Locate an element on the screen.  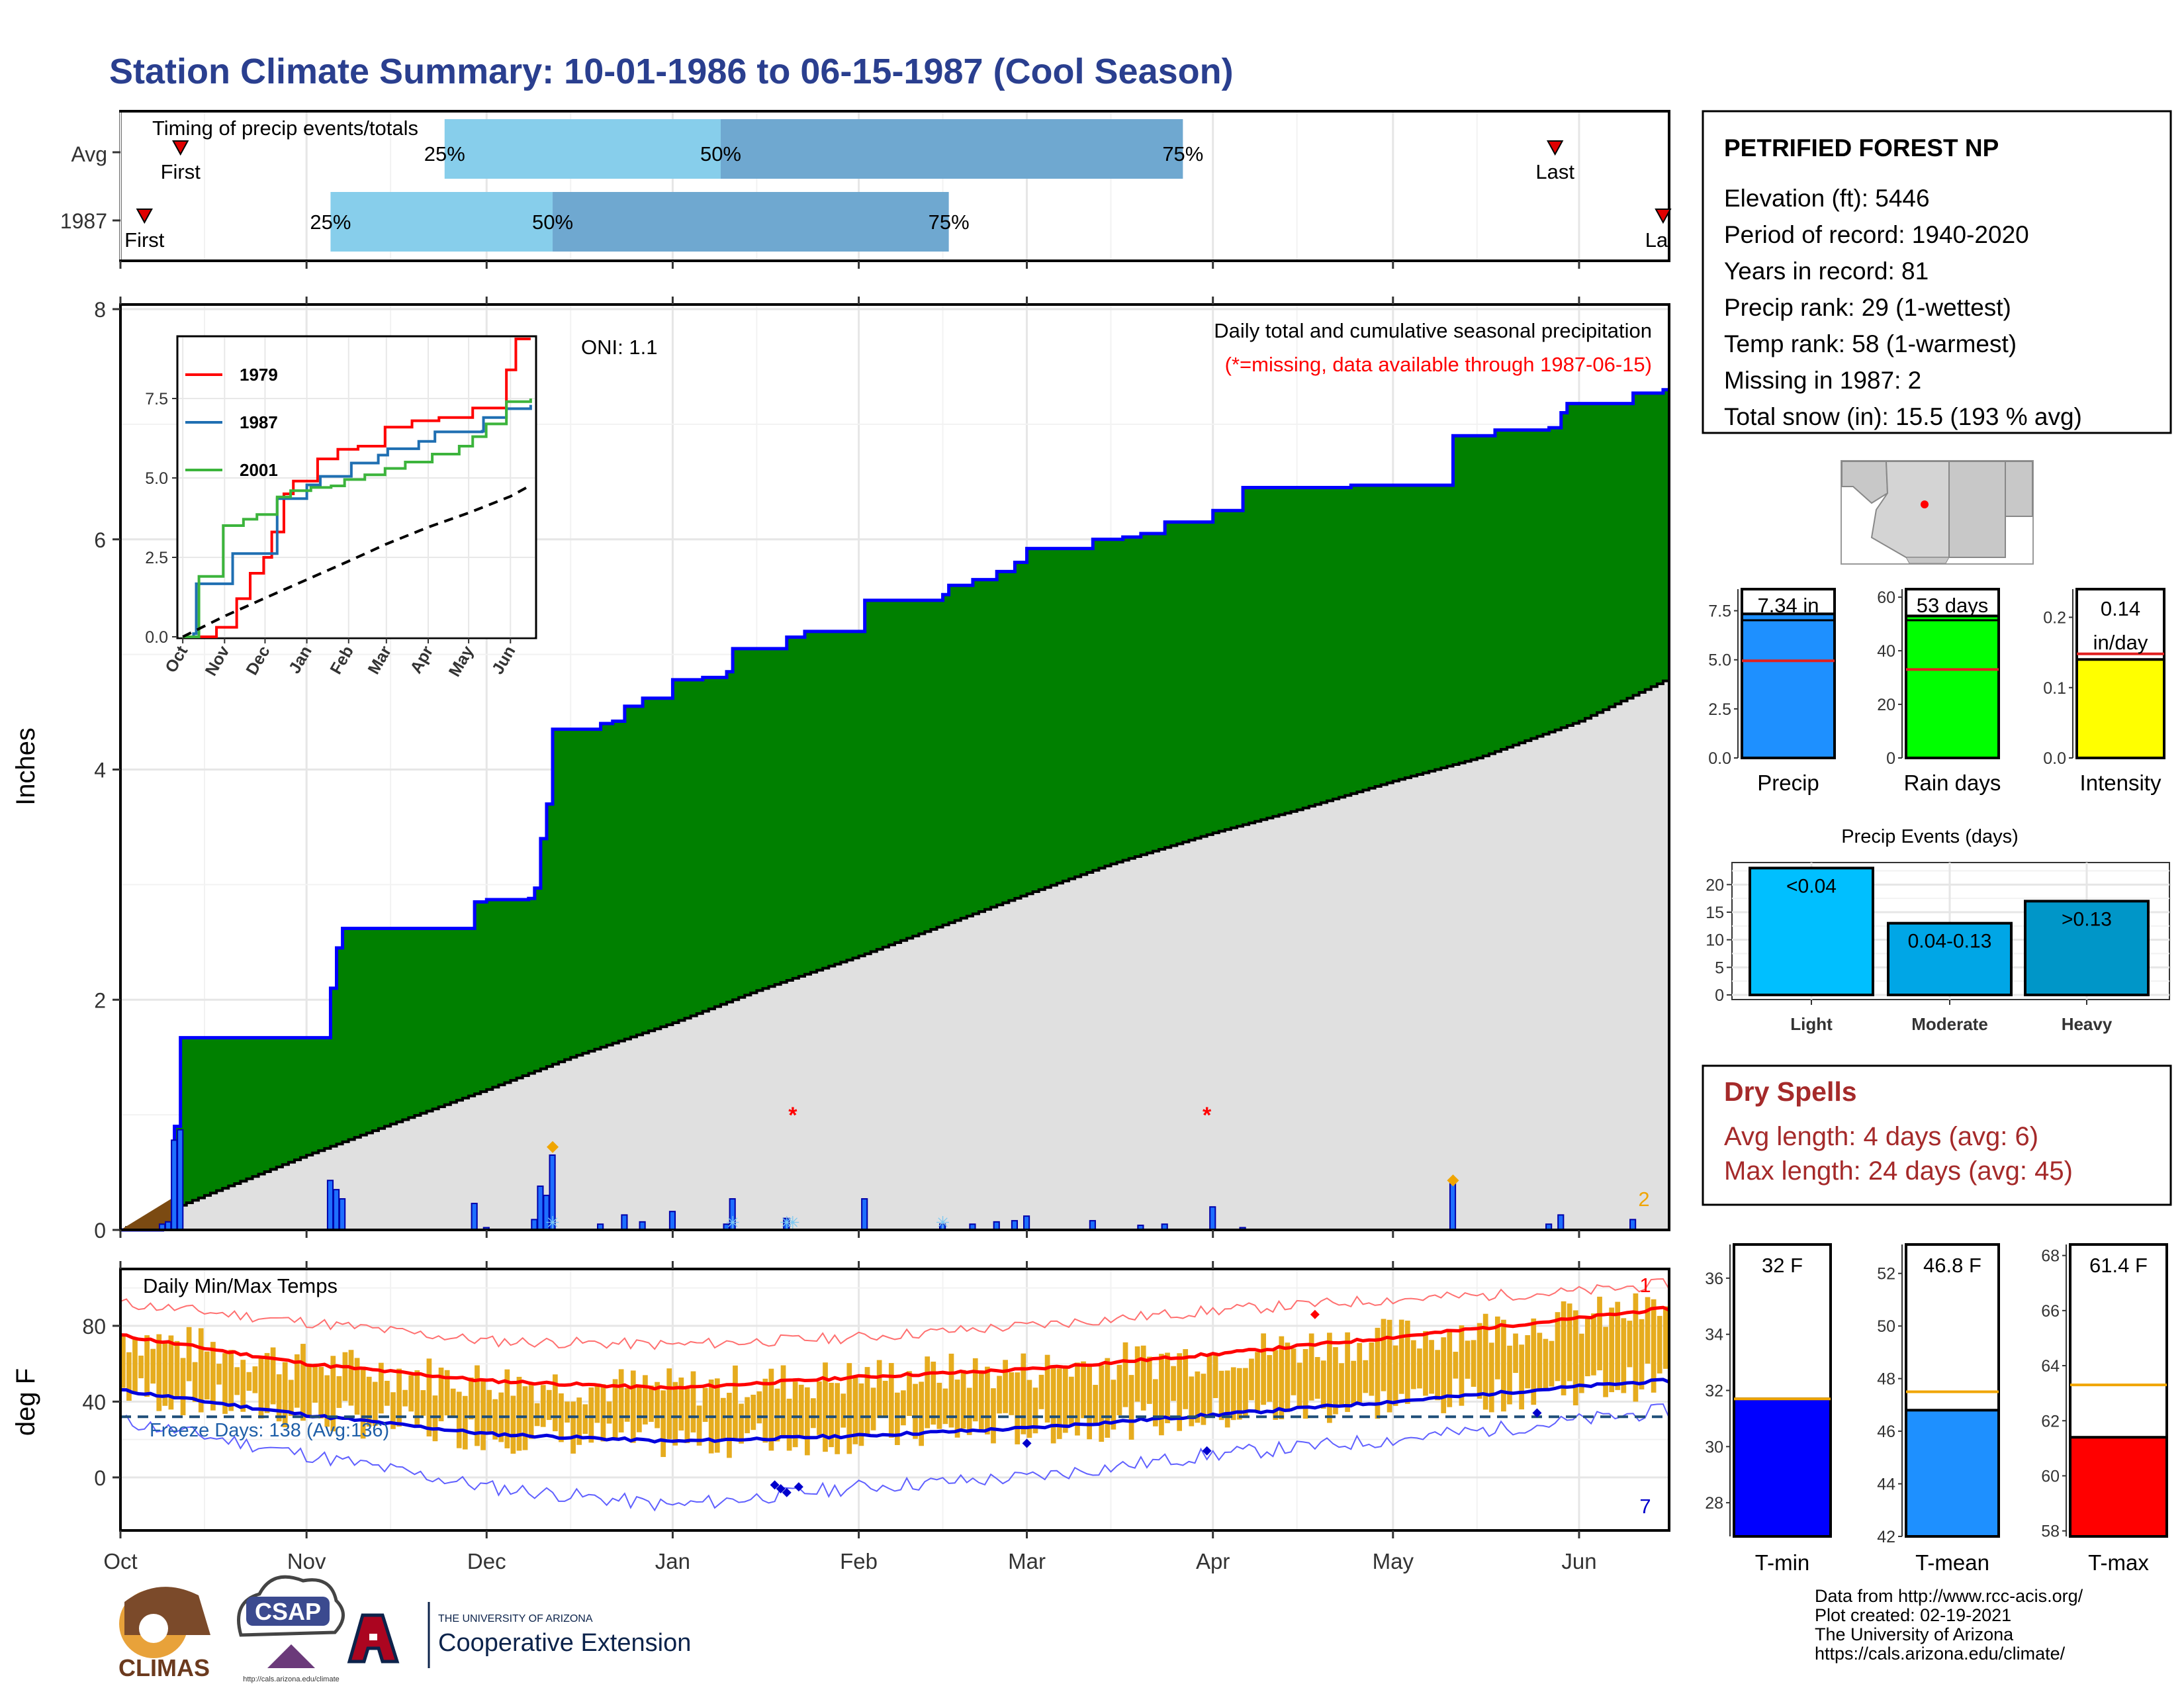
precip-ytick-label-8: 8 is located at coordinates (100, 310).